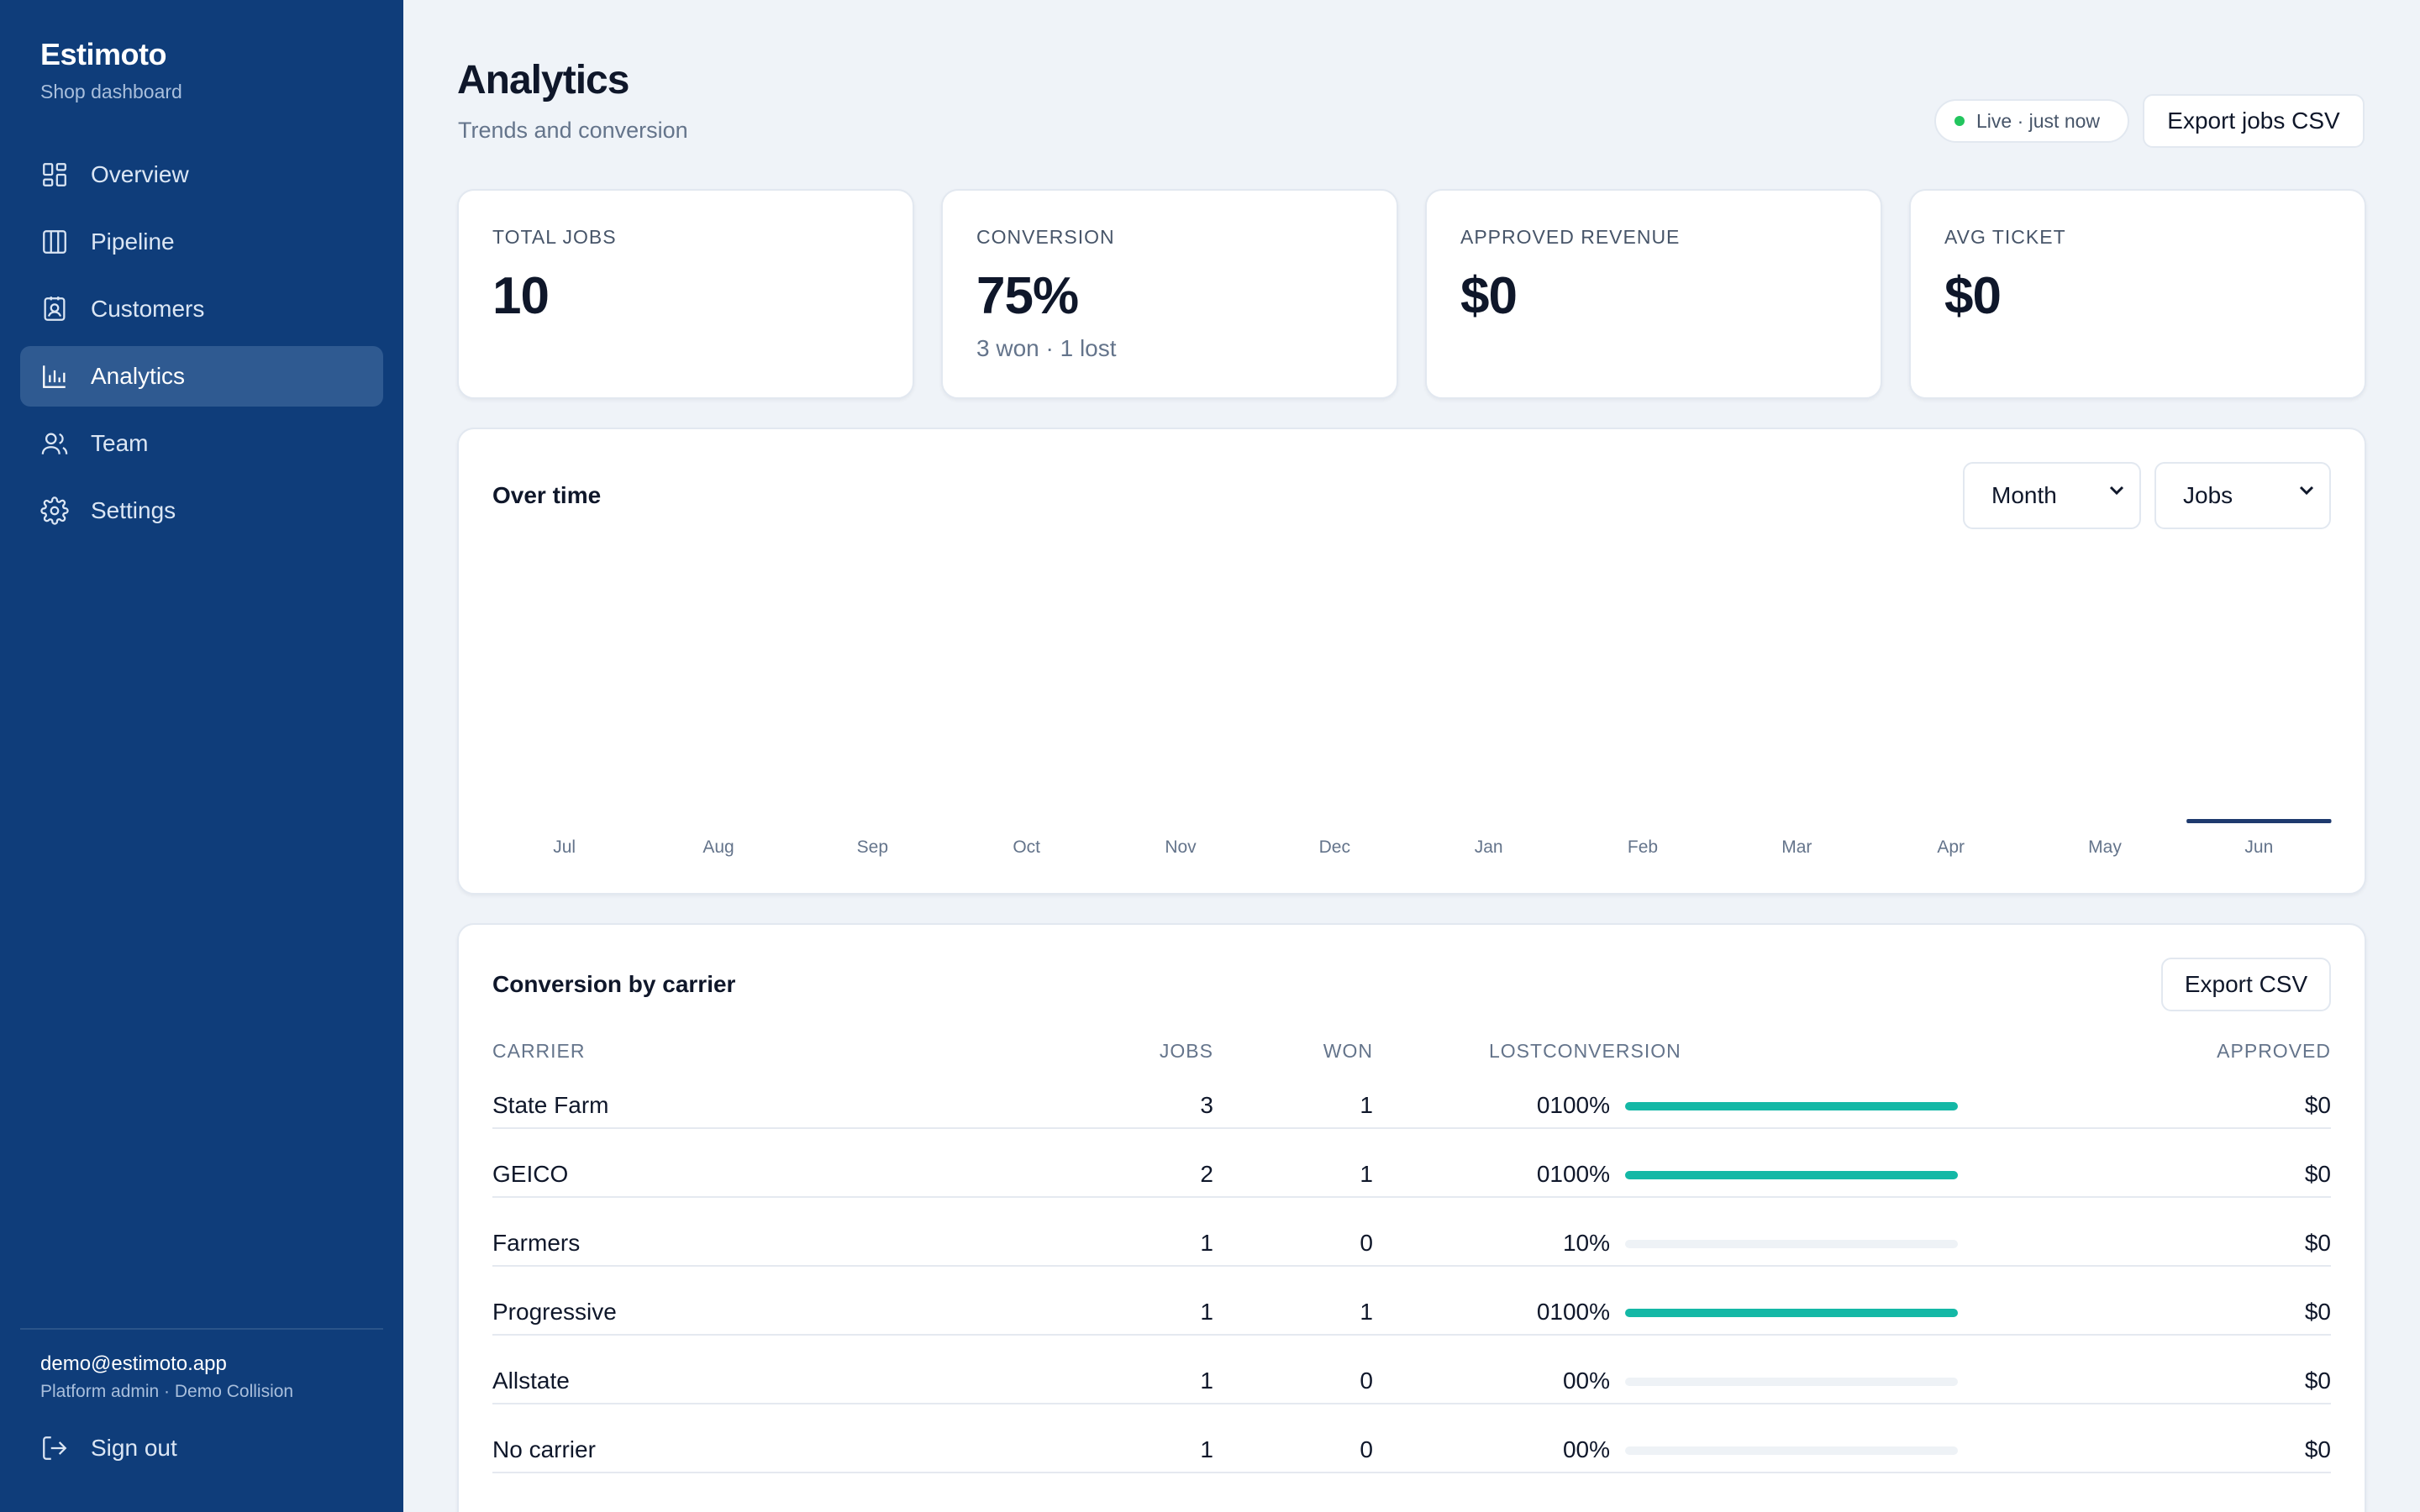 The height and width of the screenshot is (1512, 2420). What do you see at coordinates (111, 91) in the screenshot?
I see `brand-subtitle: Shop dashboard` at bounding box center [111, 91].